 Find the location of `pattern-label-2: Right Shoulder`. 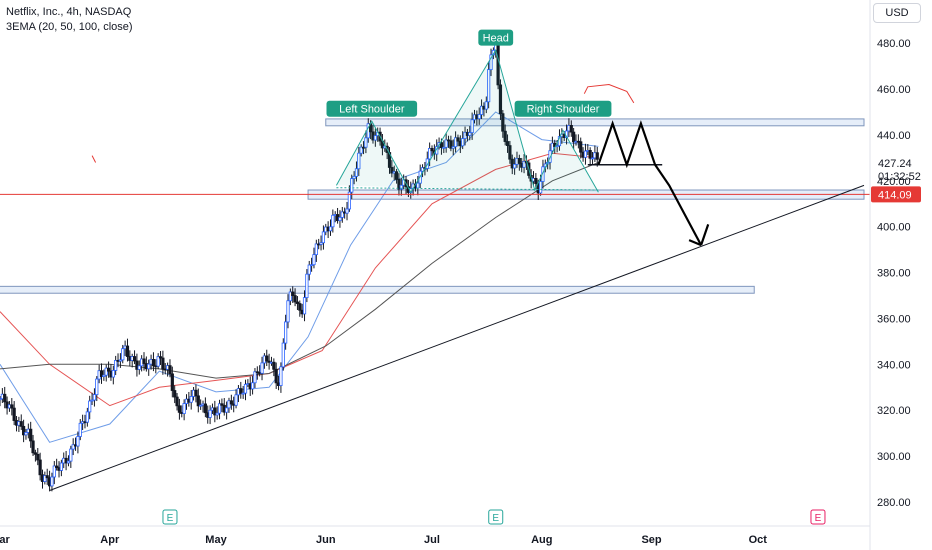

pattern-label-2: Right Shoulder is located at coordinates (563, 110).